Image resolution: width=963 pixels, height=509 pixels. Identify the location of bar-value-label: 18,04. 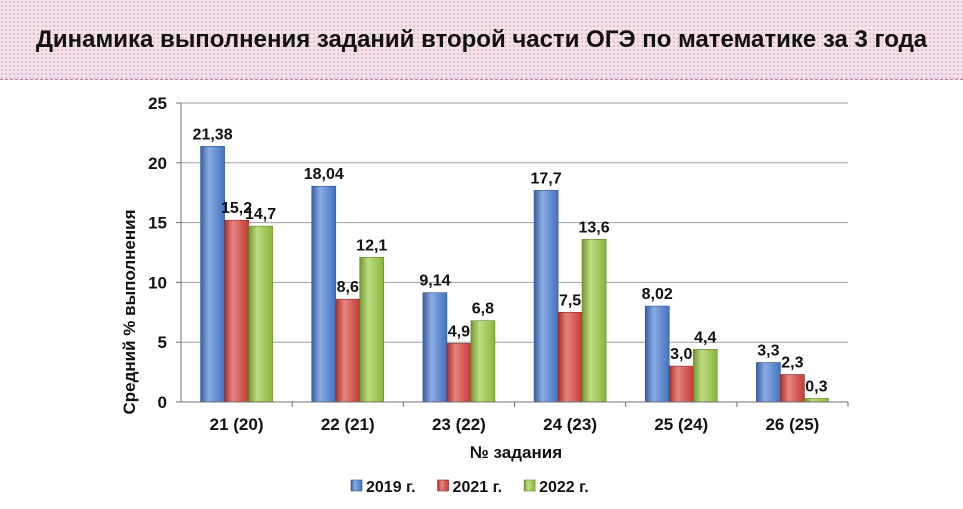
(324, 174).